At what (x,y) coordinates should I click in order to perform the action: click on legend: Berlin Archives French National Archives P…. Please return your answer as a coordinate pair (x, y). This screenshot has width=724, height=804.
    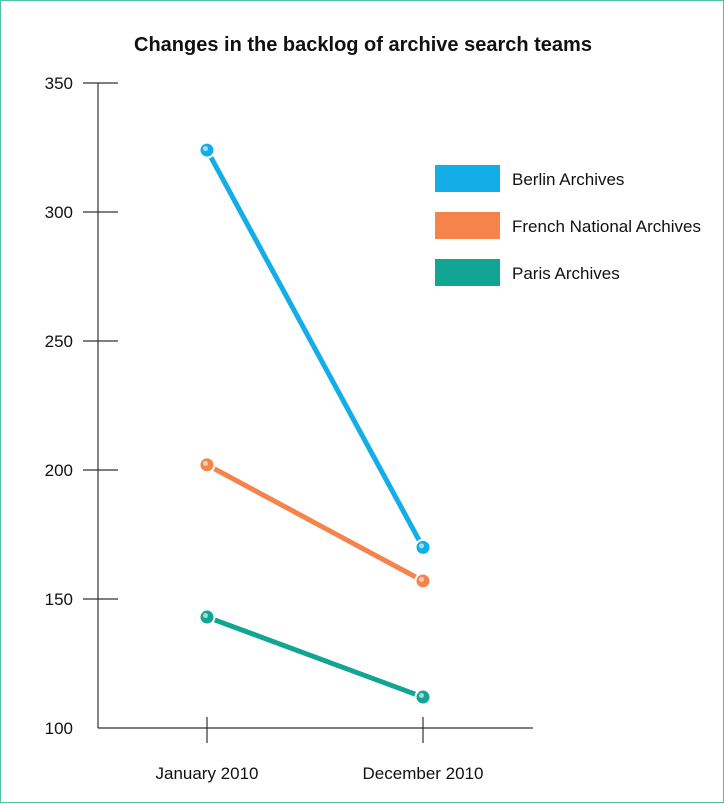
    Looking at the image, I should click on (568, 225).